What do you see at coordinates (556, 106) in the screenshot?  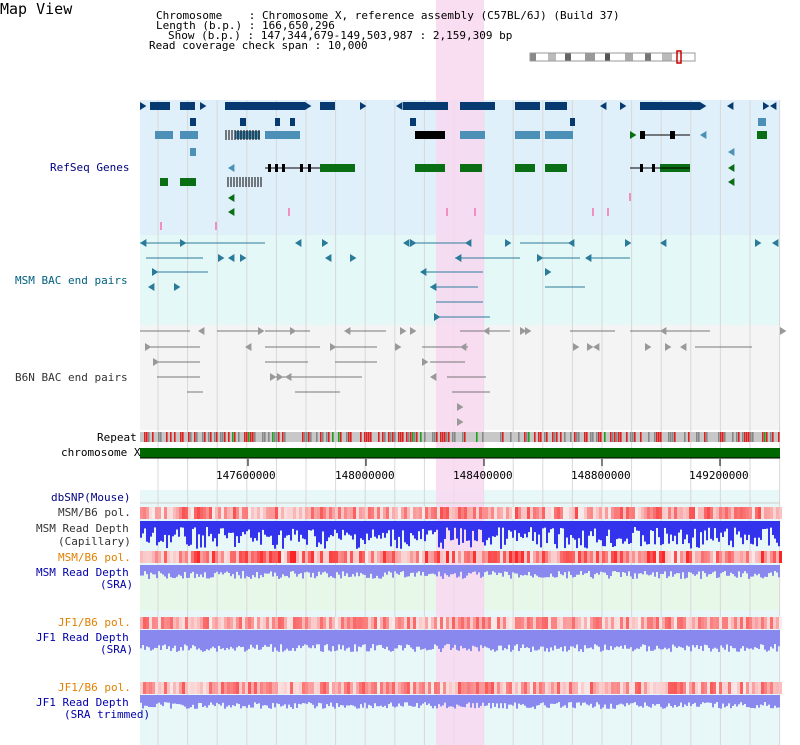 I see `gene-feature` at bounding box center [556, 106].